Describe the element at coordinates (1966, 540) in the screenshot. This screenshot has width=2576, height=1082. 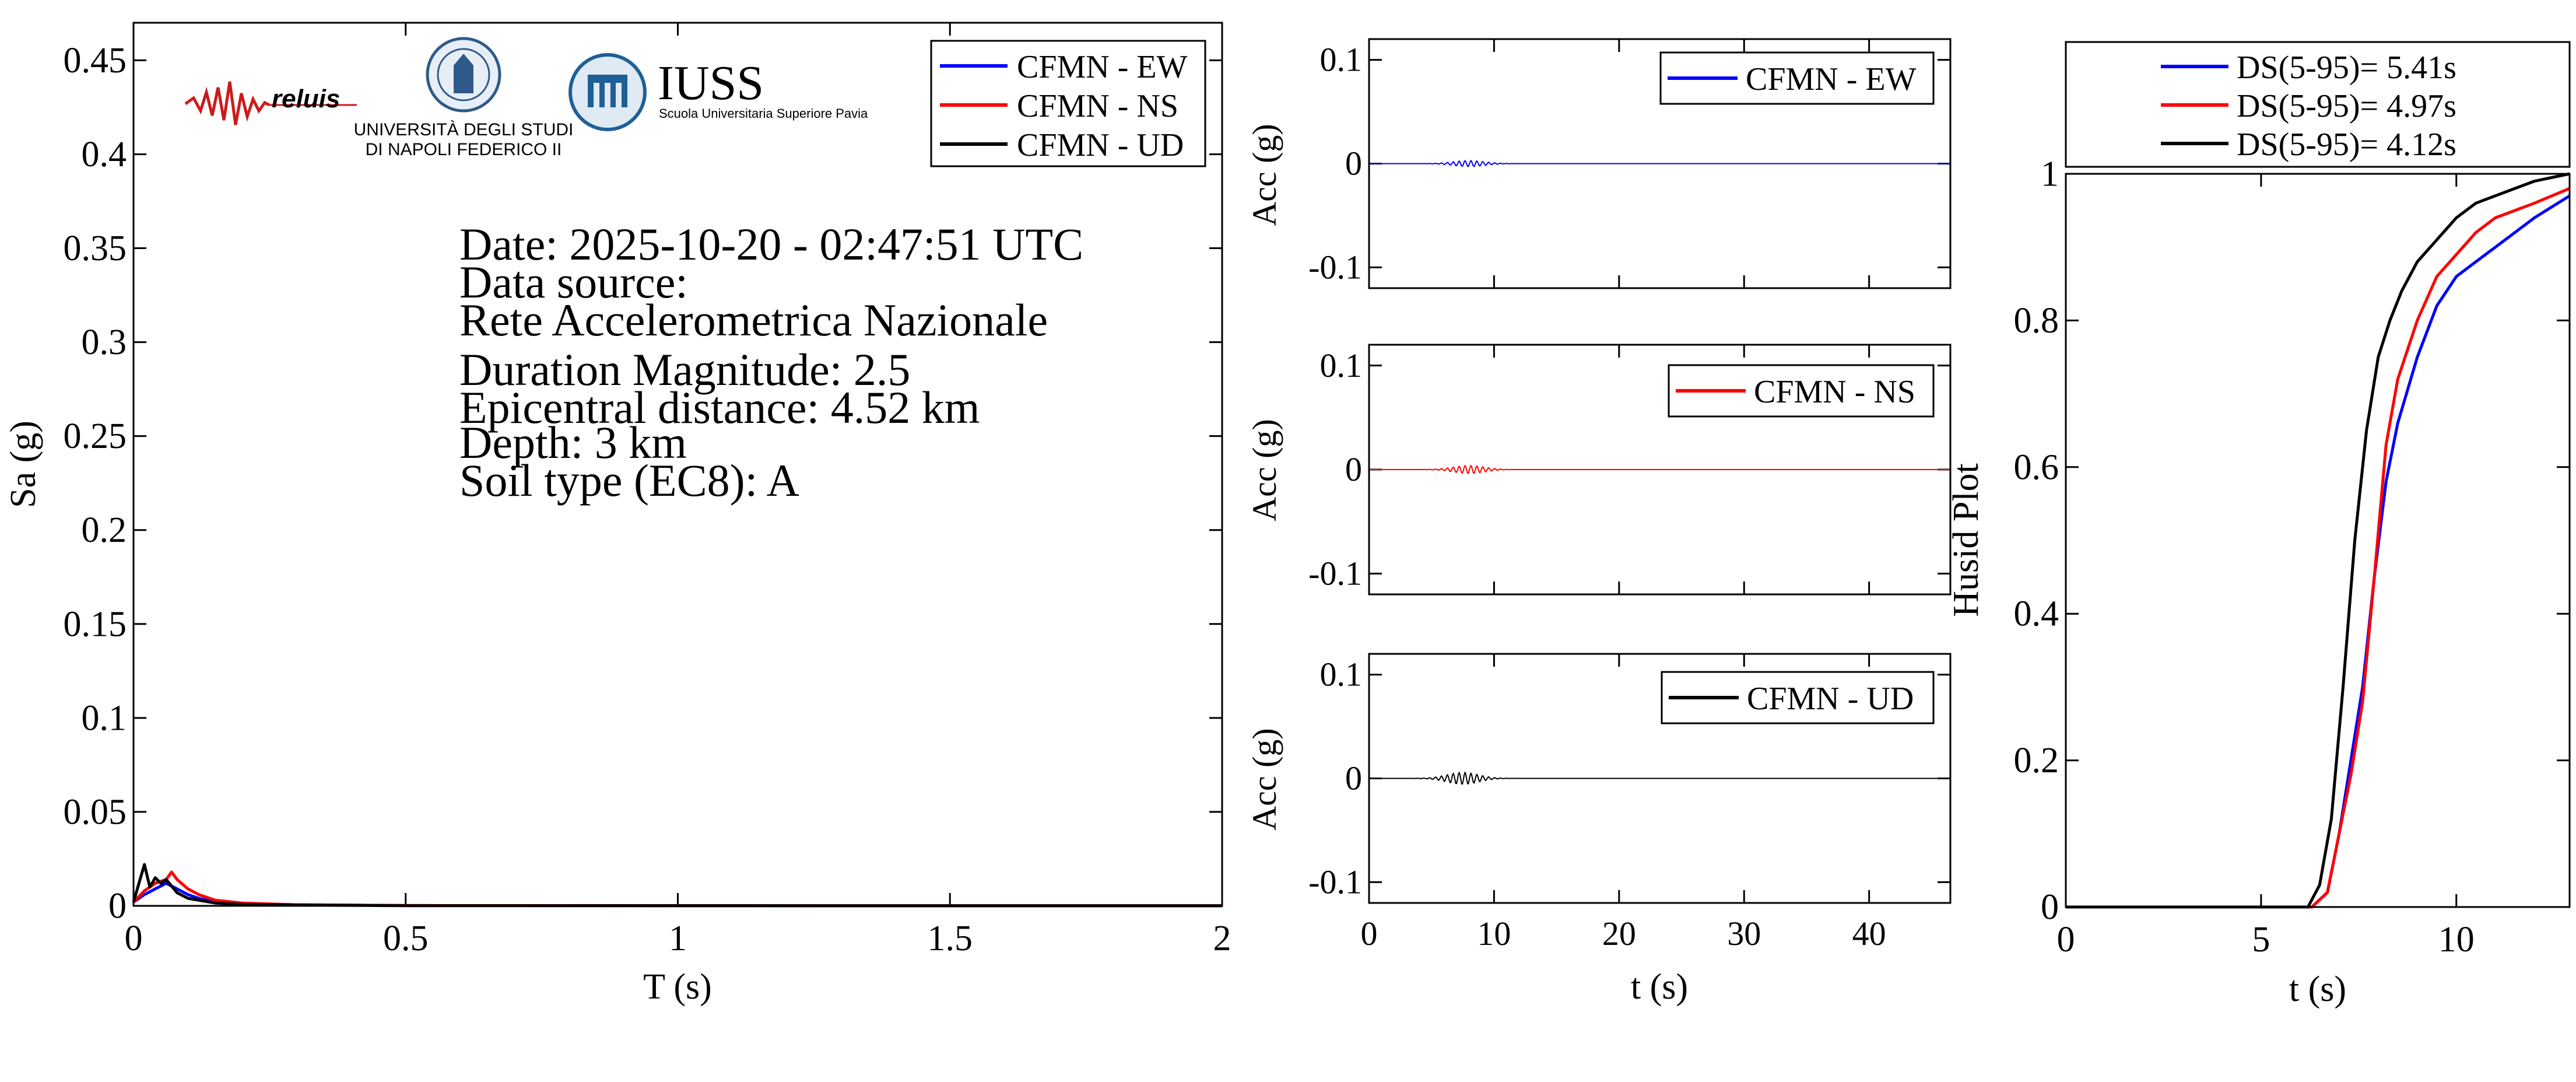
I see `husid-y-axis-label: Husid Plot` at that location.